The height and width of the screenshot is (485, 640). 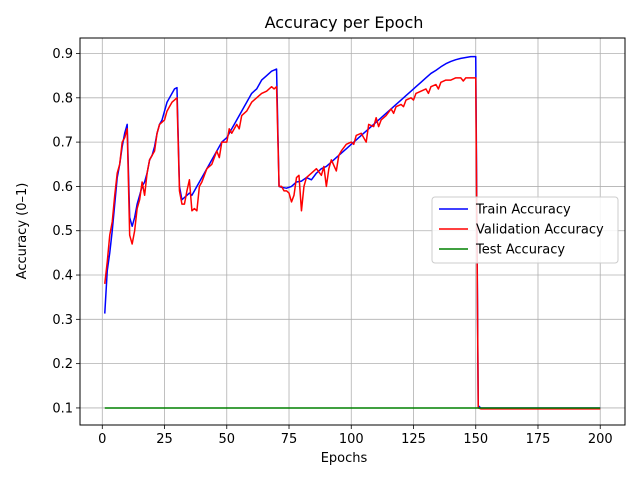 What do you see at coordinates (344, 458) in the screenshot?
I see `x-axis-label: Epochs` at bounding box center [344, 458].